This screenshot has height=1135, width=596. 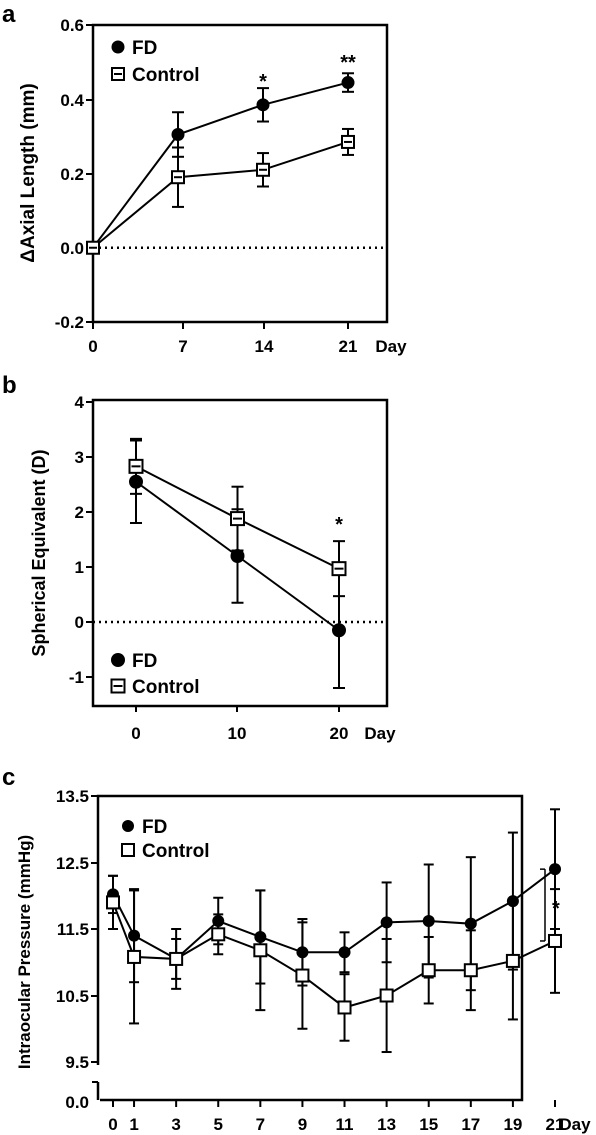 I want to click on panel-c-xtick-label: 21, so click(x=555, y=1124).